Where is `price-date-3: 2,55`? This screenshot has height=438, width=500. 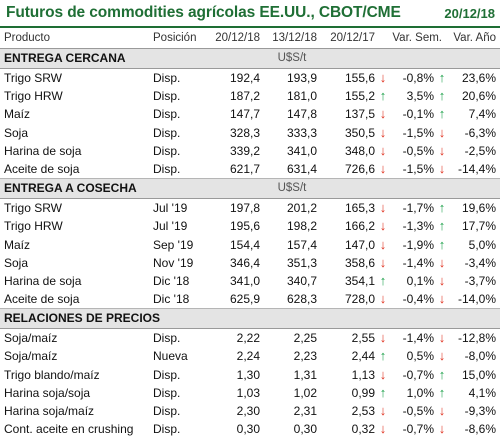
price-date-3: 2,55 is located at coordinates (363, 338).